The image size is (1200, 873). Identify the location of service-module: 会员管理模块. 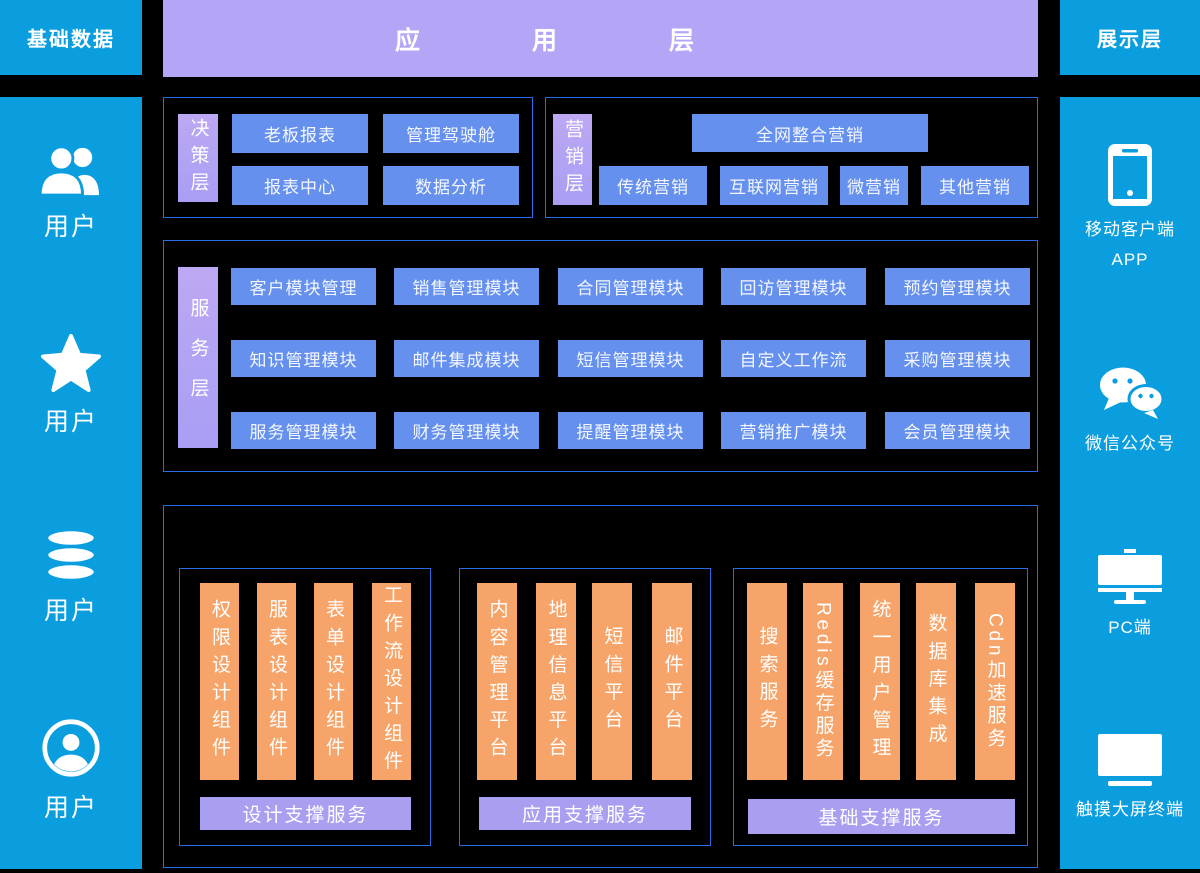
(957, 430).